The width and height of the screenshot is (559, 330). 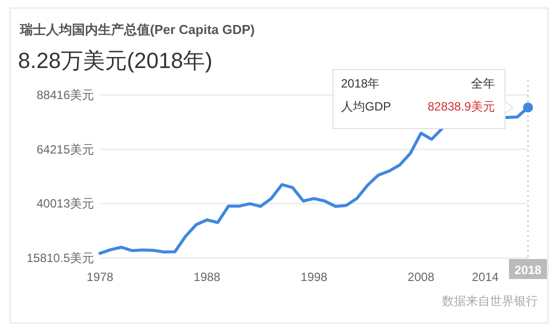 I want to click on ref-line-label: 2018, so click(x=528, y=270).